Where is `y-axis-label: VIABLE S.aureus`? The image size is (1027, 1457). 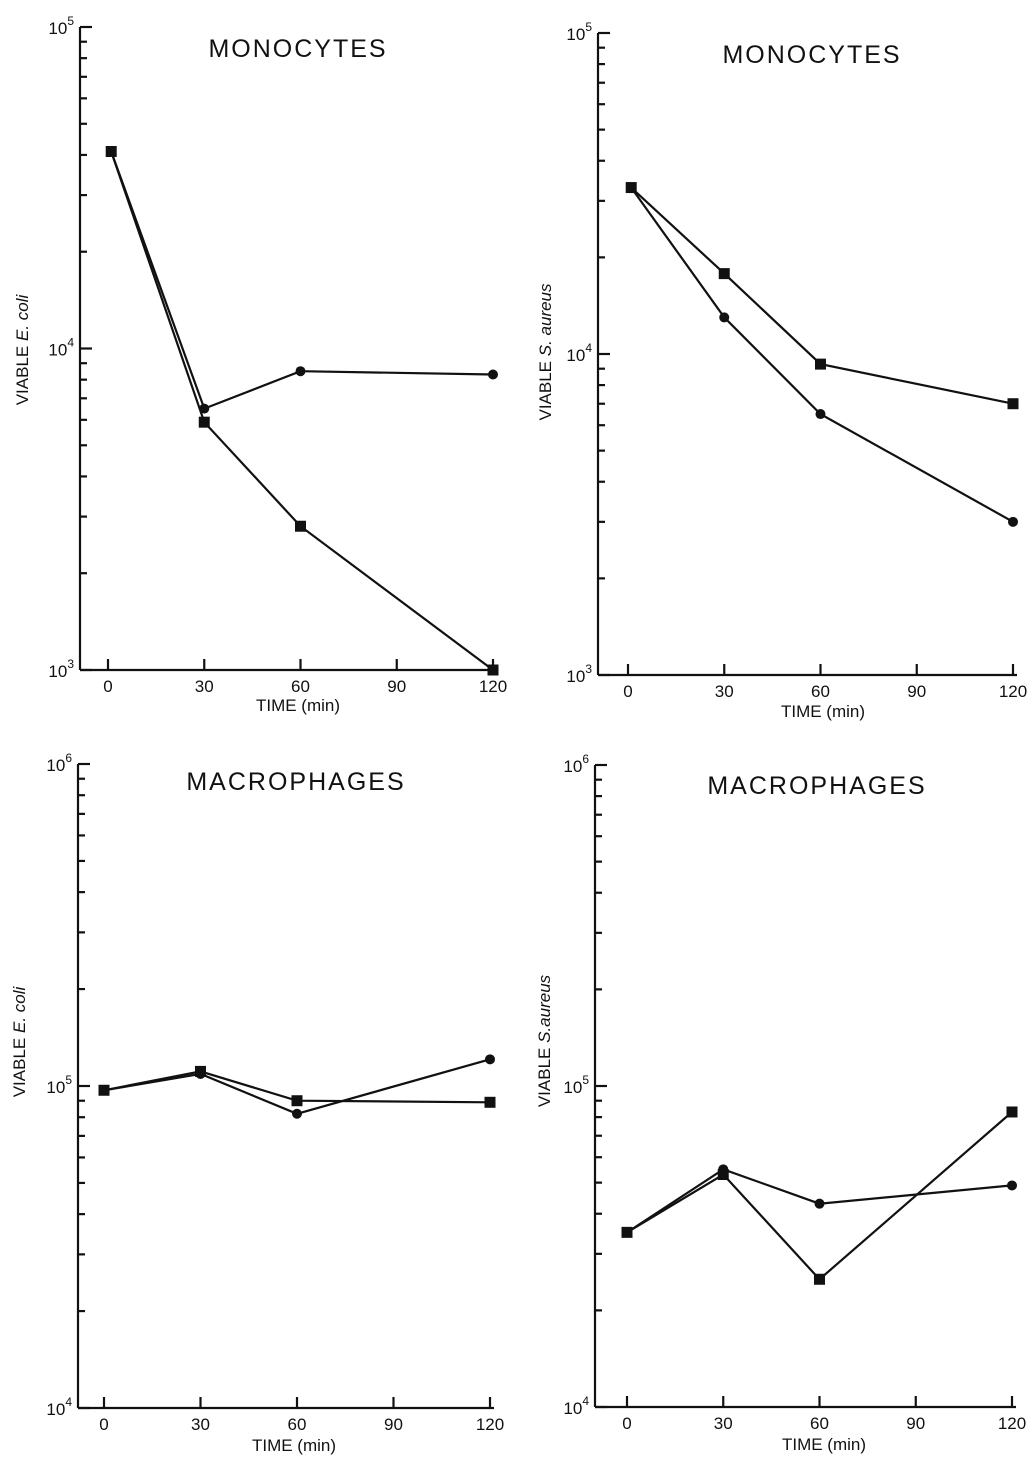 y-axis-label: VIABLE S.aureus is located at coordinates (544, 1040).